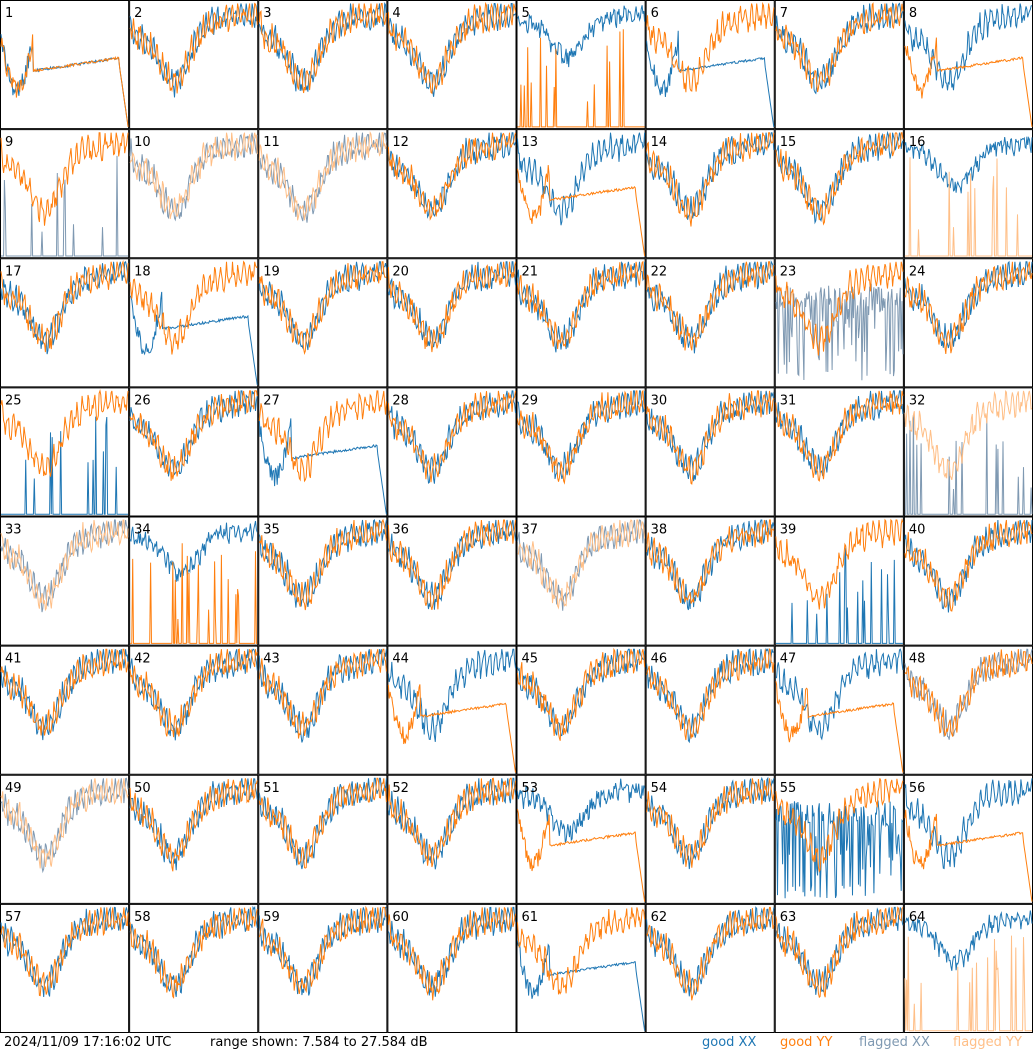 This screenshot has height=1053, width=1033. What do you see at coordinates (526, 13) in the screenshot?
I see `panel-number: 5` at bounding box center [526, 13].